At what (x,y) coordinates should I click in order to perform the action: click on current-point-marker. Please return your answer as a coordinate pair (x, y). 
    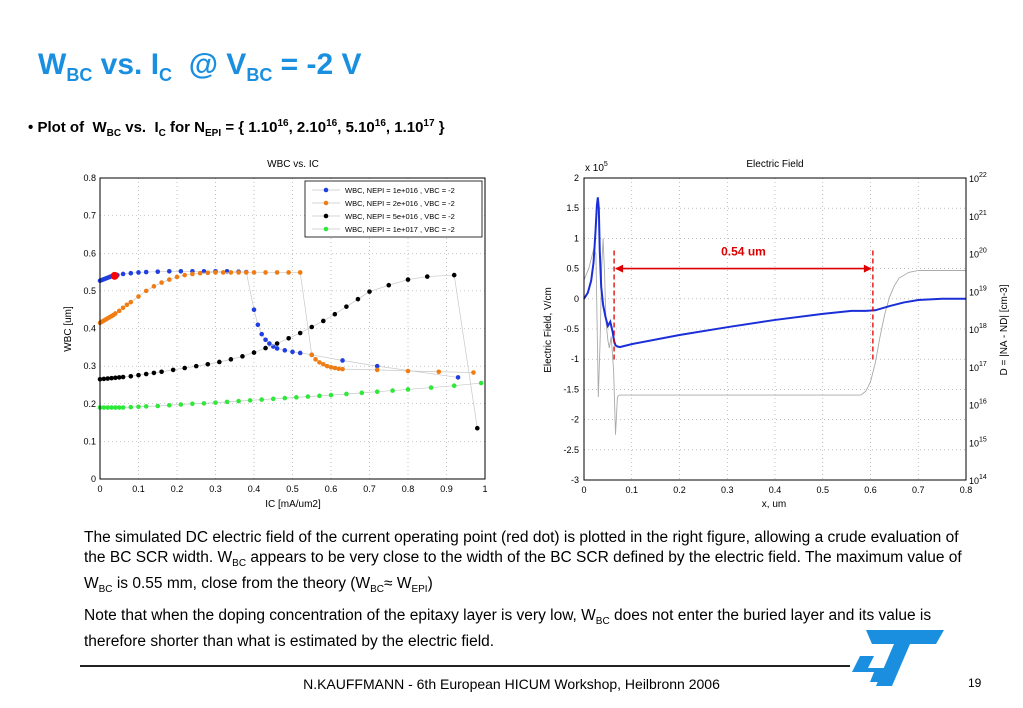
    Looking at the image, I should click on (114, 275).